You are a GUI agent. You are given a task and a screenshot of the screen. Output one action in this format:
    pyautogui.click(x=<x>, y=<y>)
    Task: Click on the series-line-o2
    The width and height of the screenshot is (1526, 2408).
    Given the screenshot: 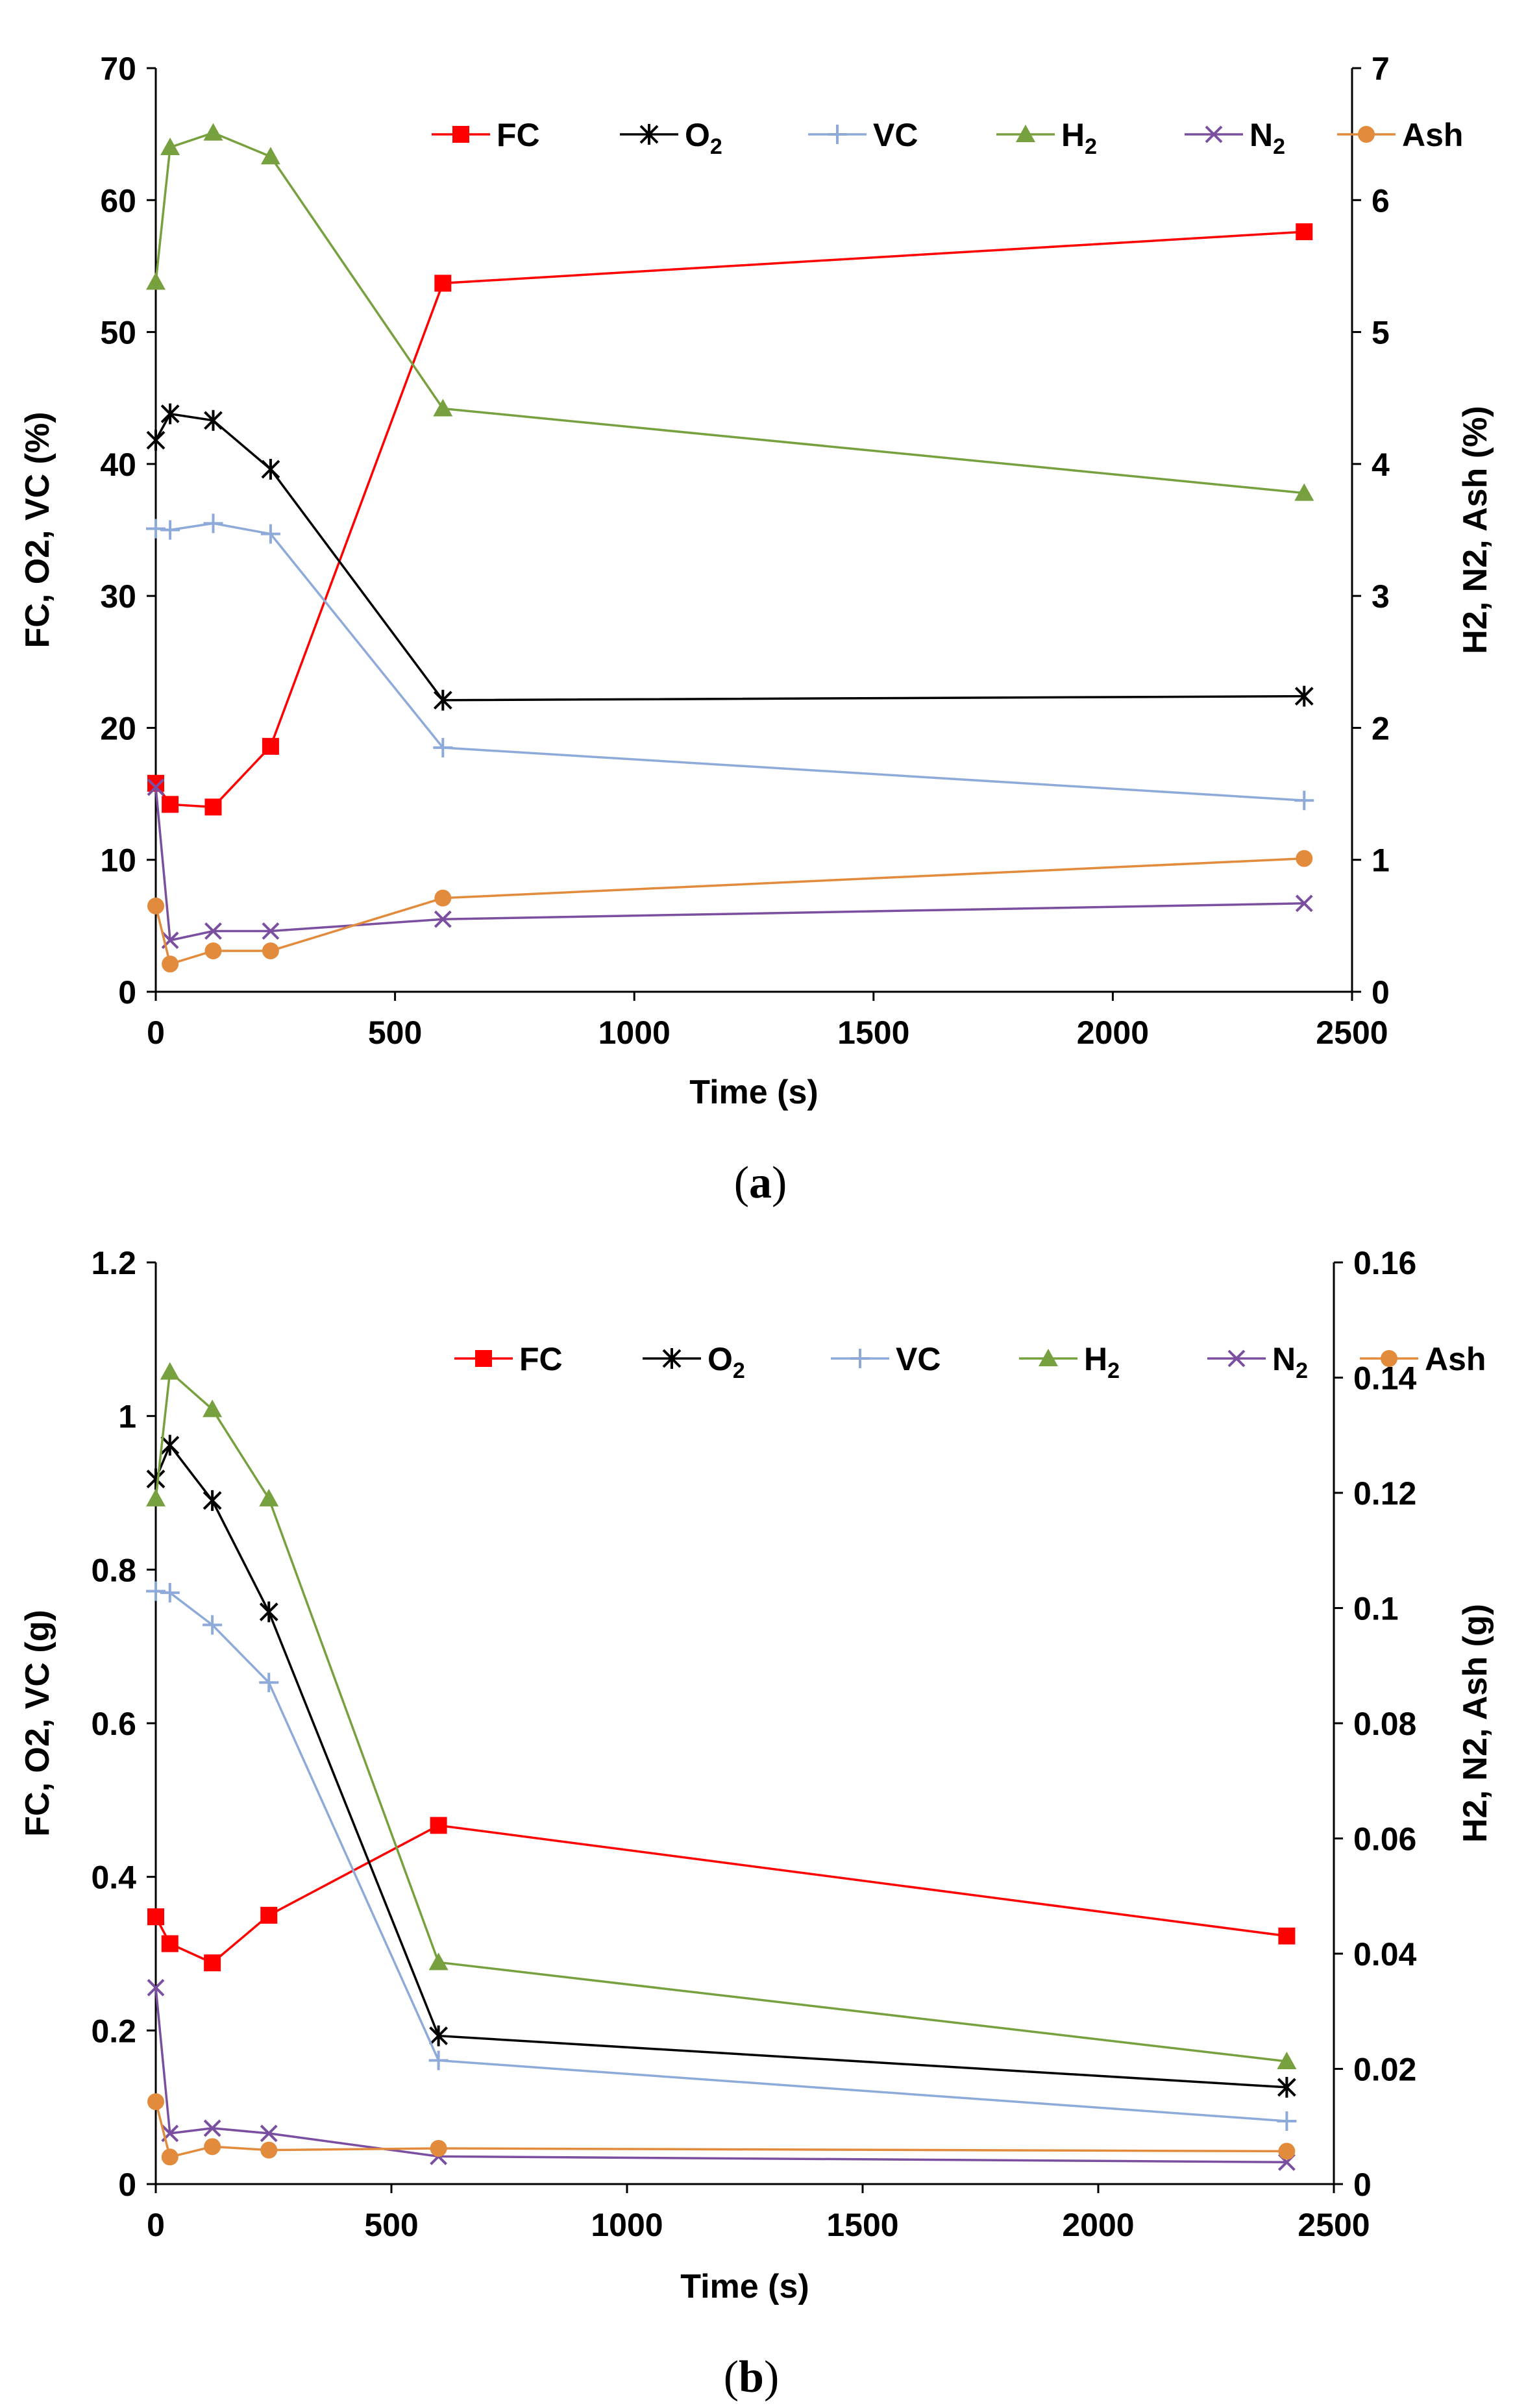 What is the action you would take?
    pyautogui.click(x=730, y=557)
    